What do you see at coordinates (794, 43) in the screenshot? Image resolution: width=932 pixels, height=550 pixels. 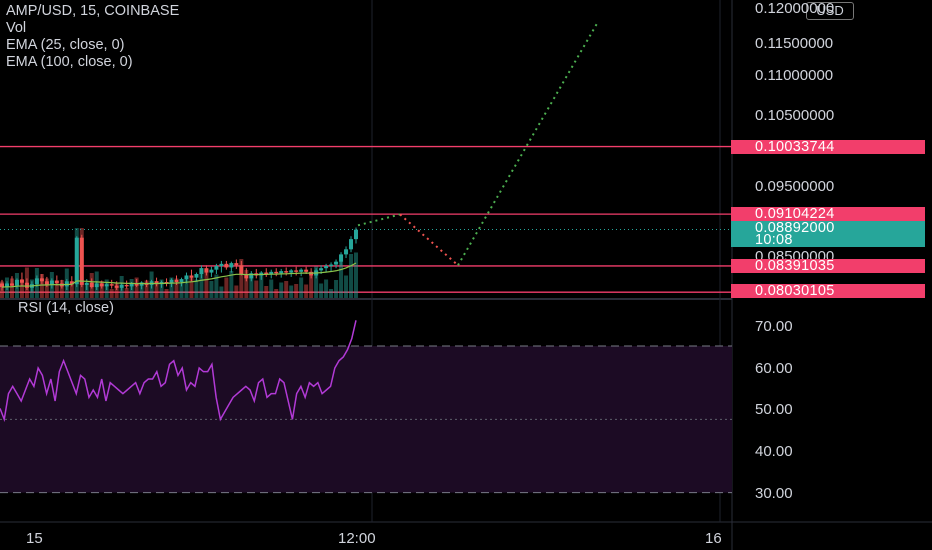 I see `price-tick: 0.11500000` at bounding box center [794, 43].